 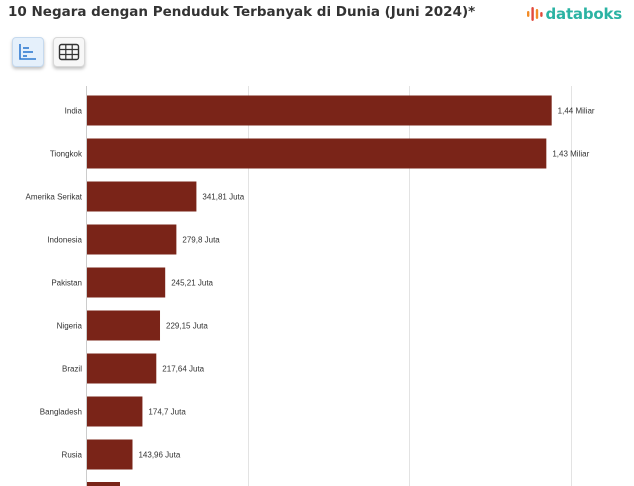 I want to click on category-label: Tiongkok, so click(x=66, y=154).